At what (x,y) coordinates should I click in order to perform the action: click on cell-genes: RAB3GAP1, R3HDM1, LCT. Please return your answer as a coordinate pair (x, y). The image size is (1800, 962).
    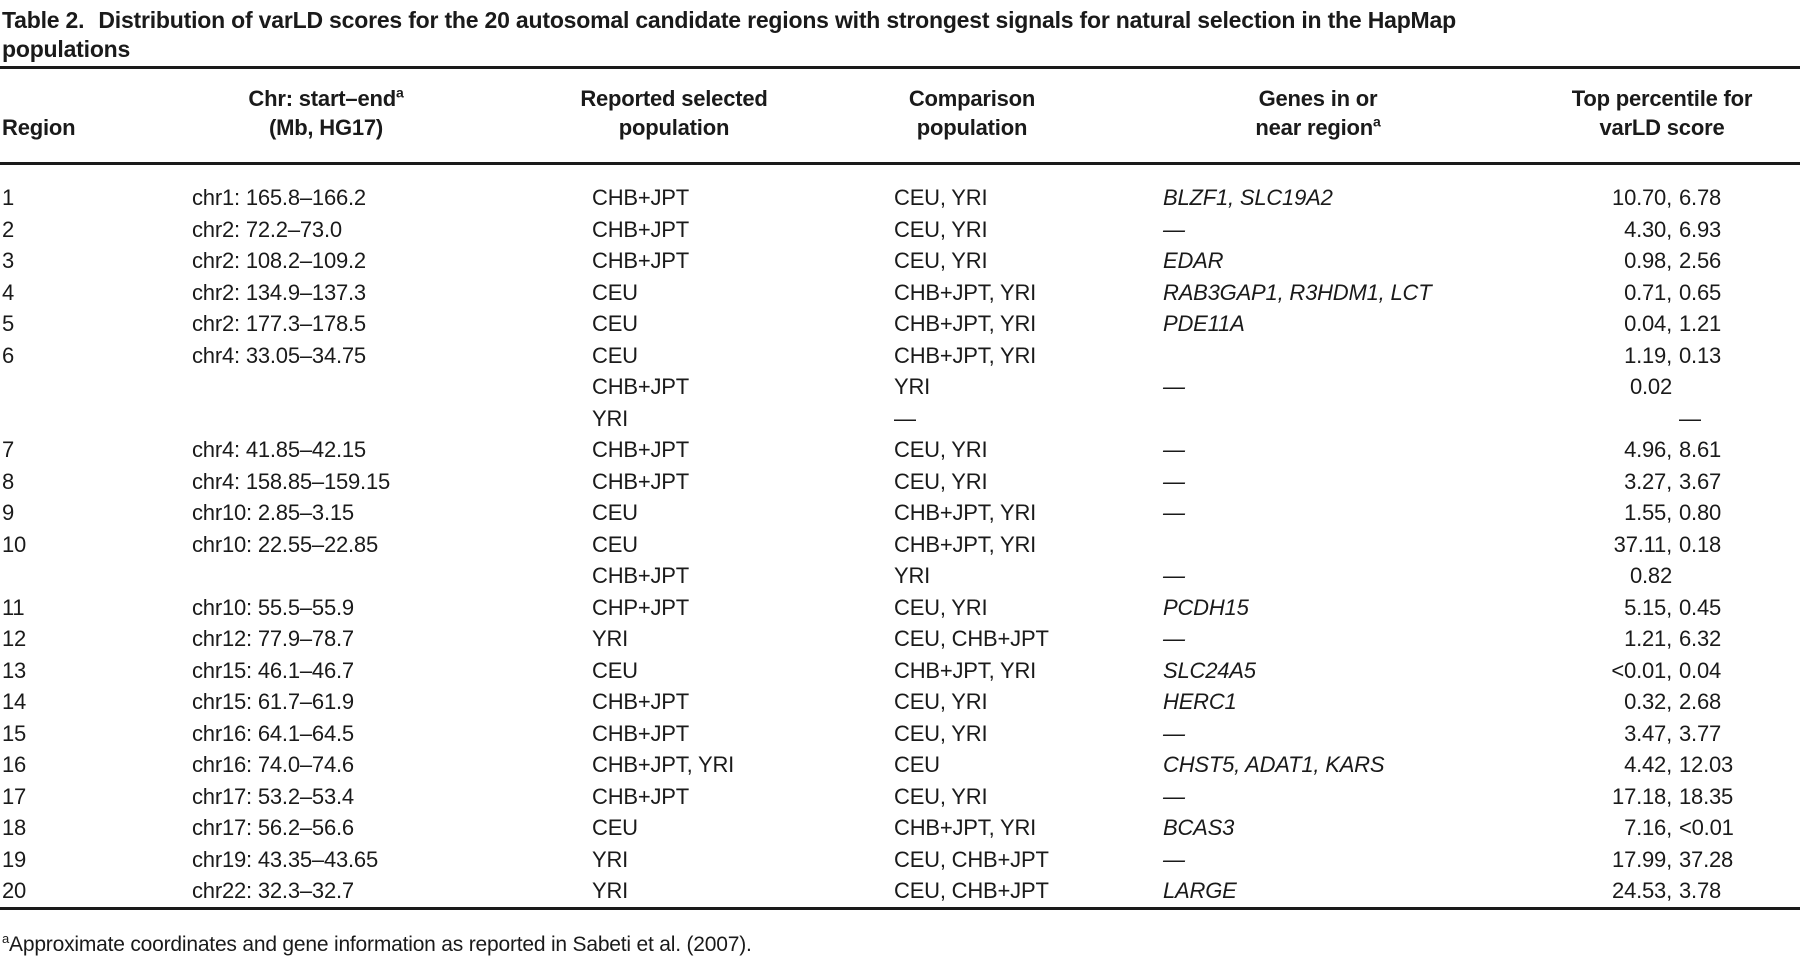
    Looking at the image, I should click on (1297, 292).